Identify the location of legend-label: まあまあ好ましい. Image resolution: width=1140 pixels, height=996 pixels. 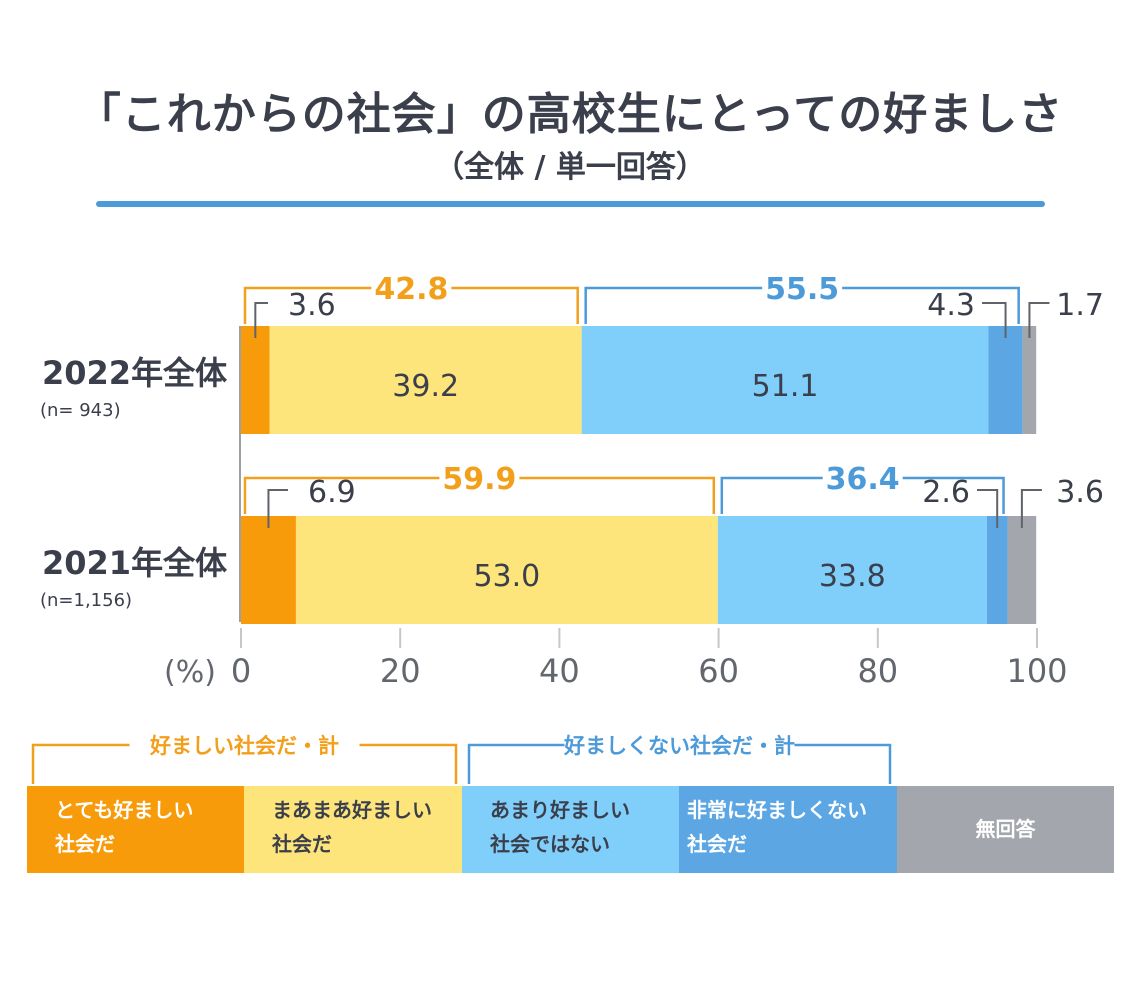
(352, 810).